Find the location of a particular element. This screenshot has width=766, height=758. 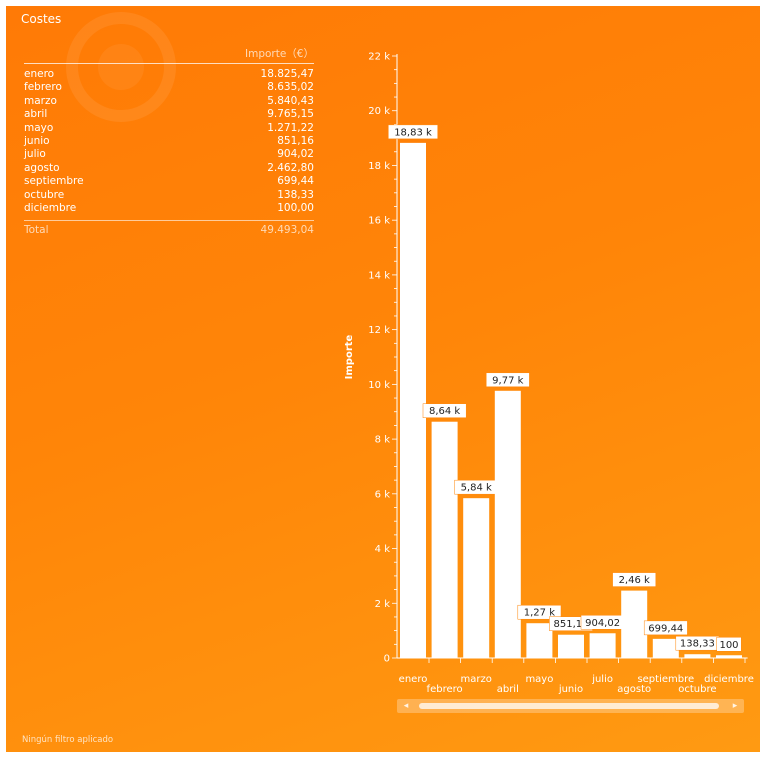

chevron-left-icon: ◂ is located at coordinates (406, 706).